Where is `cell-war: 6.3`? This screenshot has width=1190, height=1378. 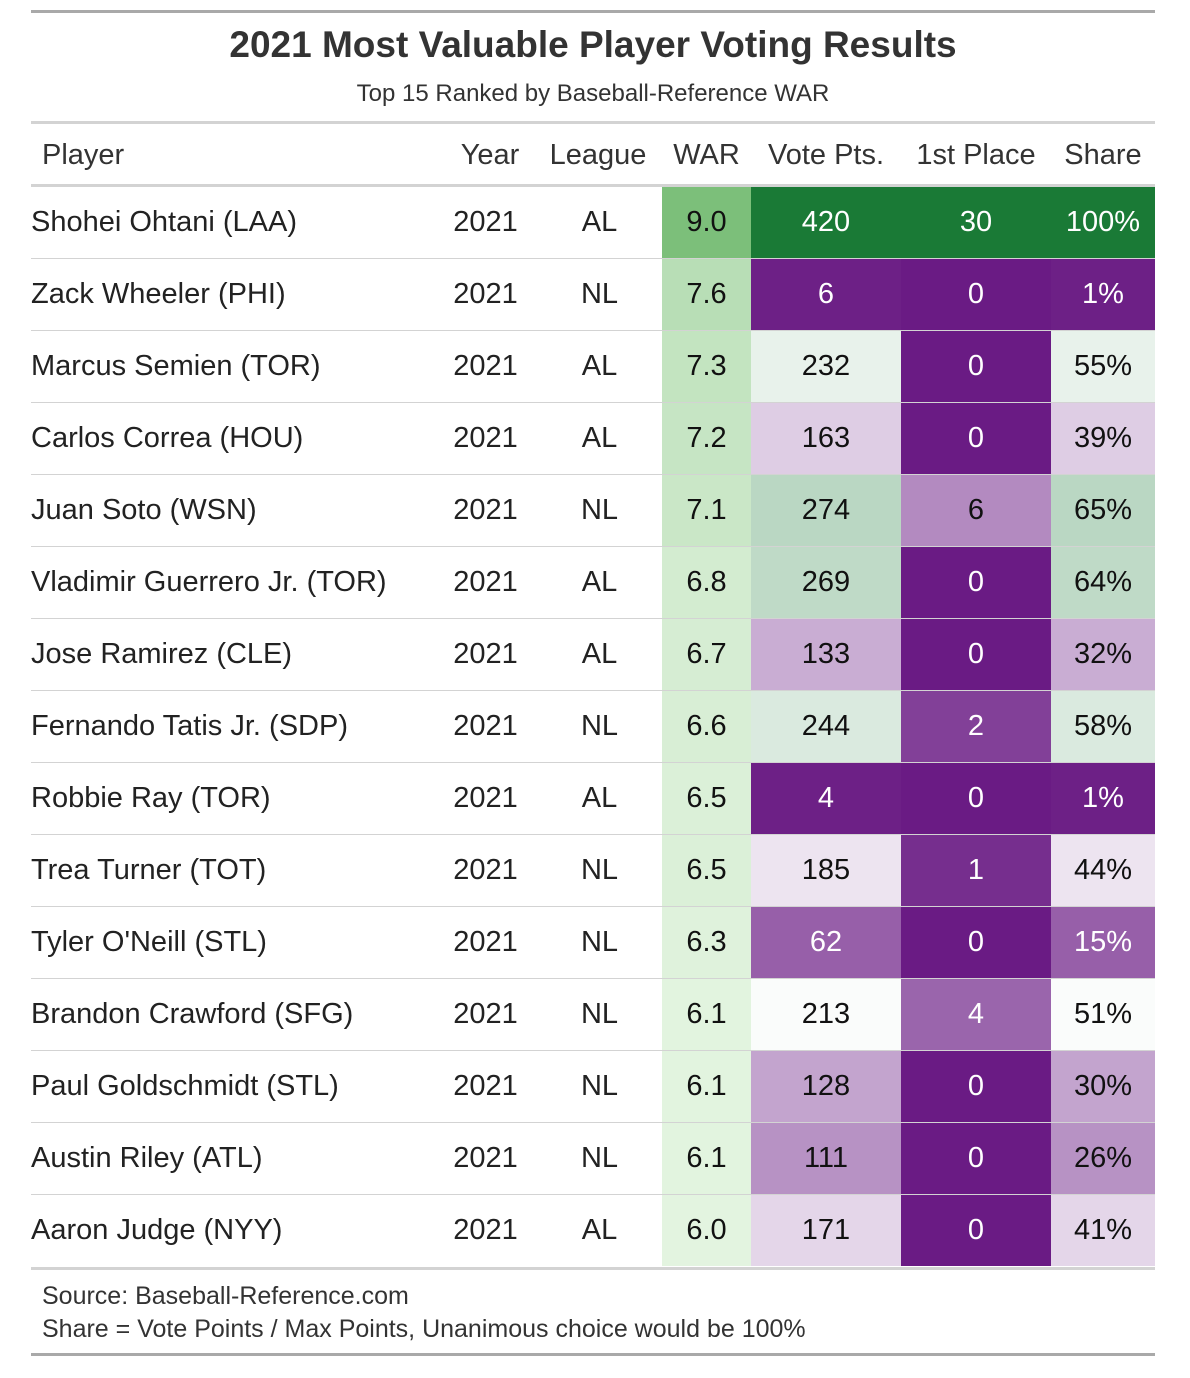 cell-war: 6.3 is located at coordinates (706, 942).